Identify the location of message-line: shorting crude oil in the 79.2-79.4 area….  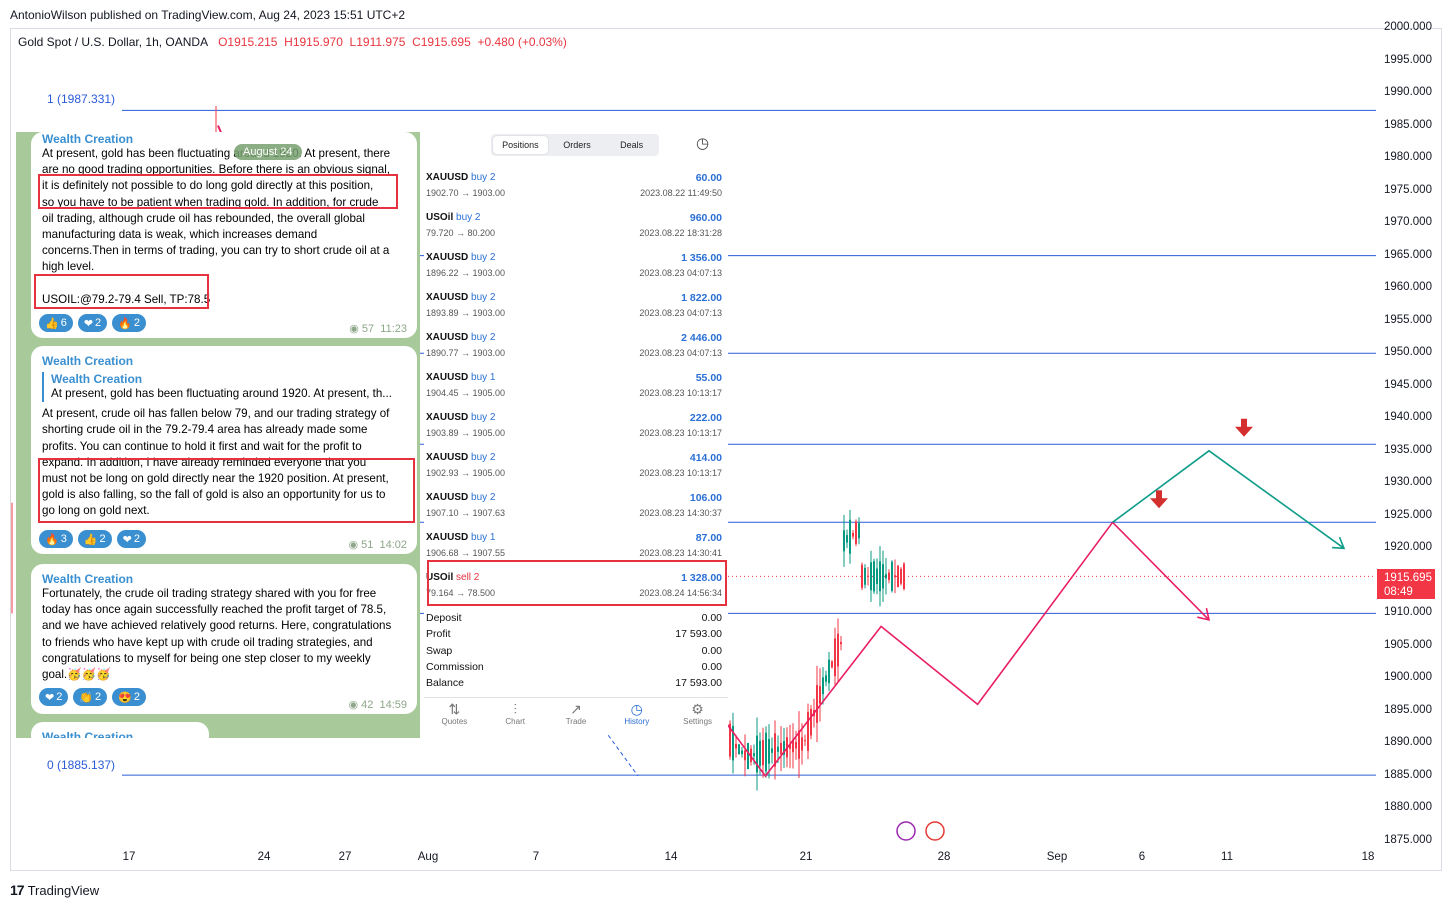
(205, 430).